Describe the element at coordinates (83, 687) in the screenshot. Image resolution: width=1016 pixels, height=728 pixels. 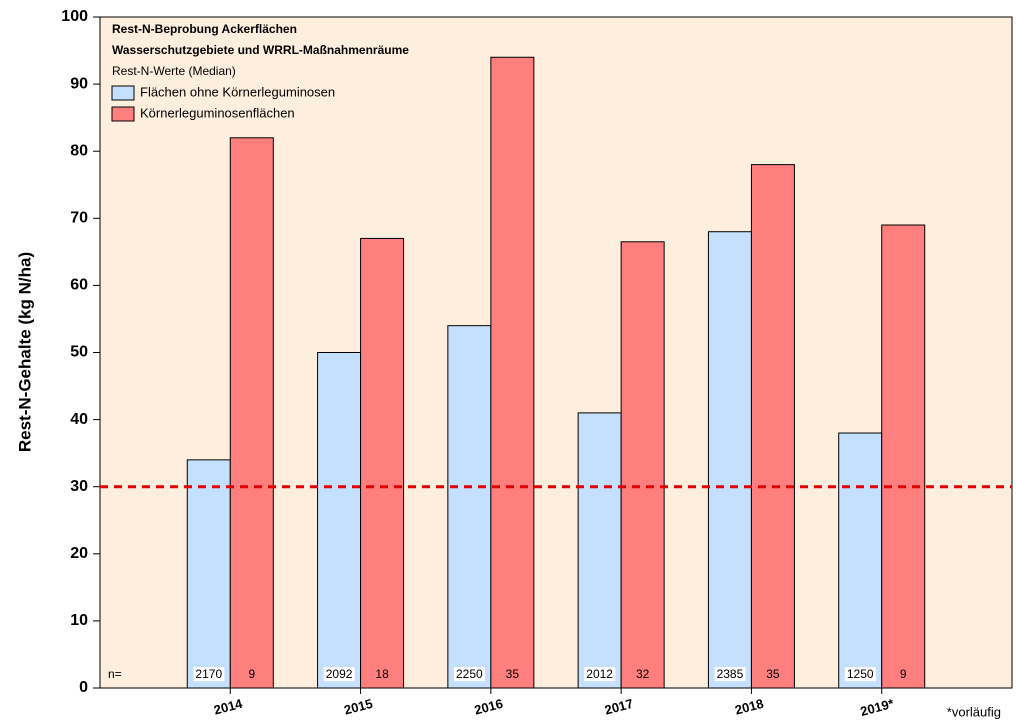
I see `y-tick-label: 0` at that location.